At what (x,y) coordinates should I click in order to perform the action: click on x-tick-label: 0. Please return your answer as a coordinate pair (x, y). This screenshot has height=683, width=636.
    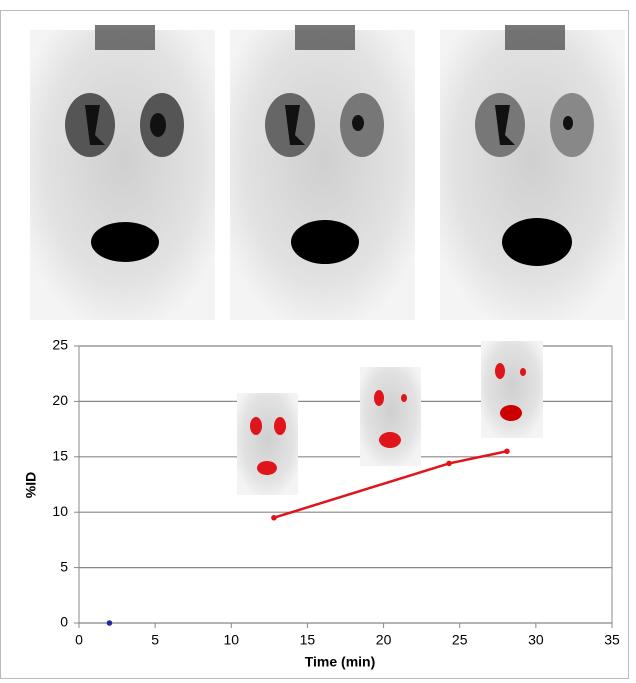
    Looking at the image, I should click on (79, 640).